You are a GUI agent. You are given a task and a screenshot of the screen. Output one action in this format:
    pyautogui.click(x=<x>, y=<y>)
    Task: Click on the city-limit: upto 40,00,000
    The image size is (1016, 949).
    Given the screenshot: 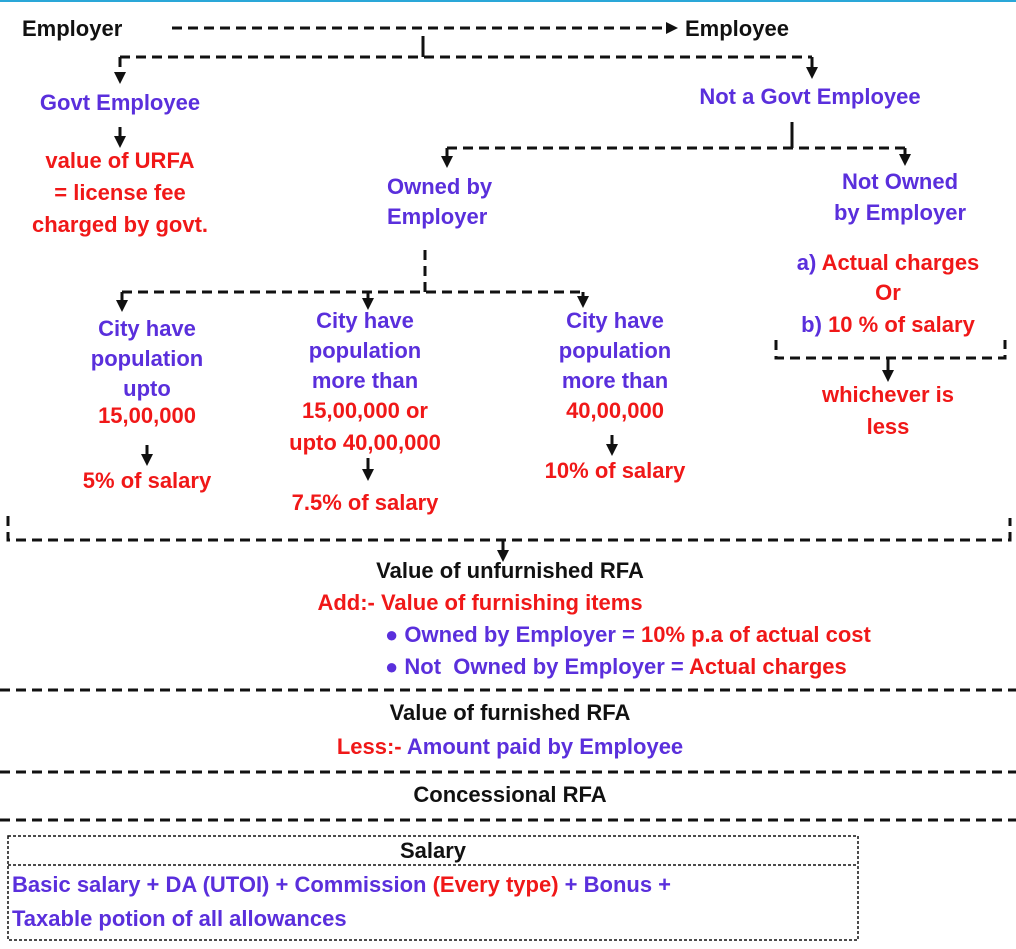 What is the action you would take?
    pyautogui.click(x=365, y=442)
    